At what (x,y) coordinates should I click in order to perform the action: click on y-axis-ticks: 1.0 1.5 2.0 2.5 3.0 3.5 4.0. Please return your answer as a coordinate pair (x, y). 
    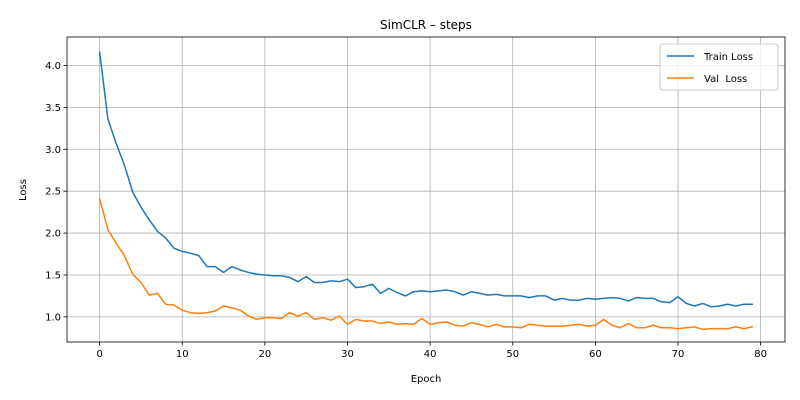
    Looking at the image, I should click on (56, 192).